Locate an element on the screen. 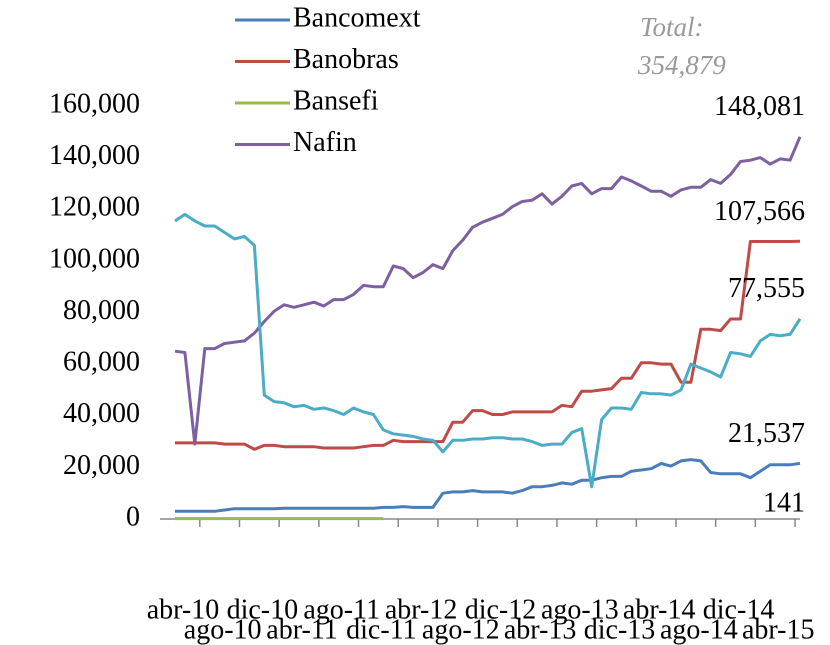 The width and height of the screenshot is (830, 645). y-tick-label: 40,000 is located at coordinates (101, 413).